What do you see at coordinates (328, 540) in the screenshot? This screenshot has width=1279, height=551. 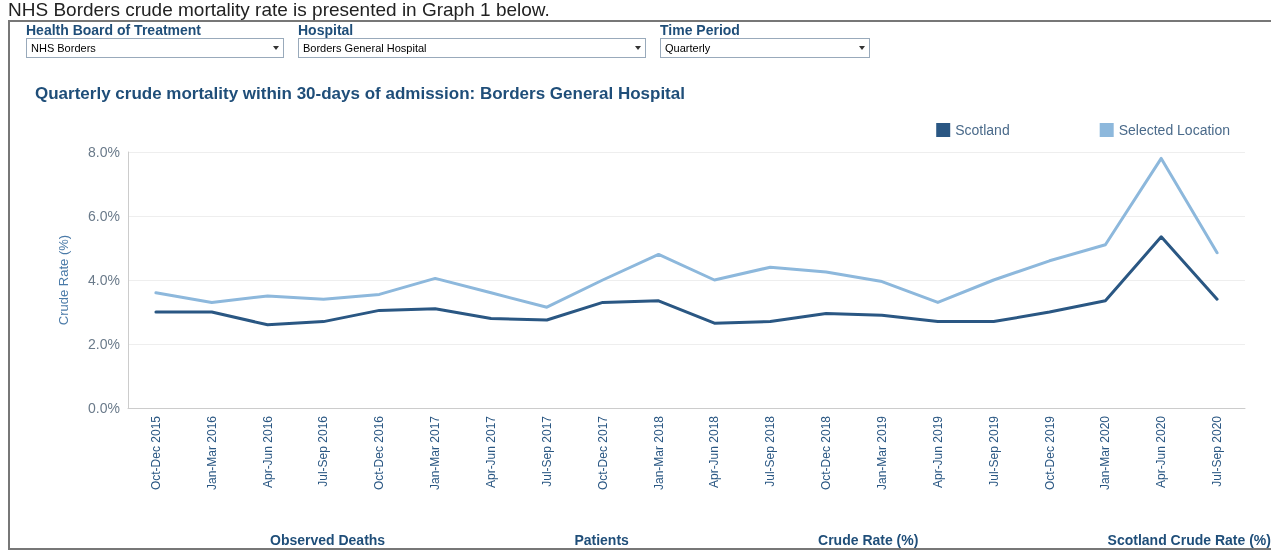 I see `text: Observed Deaths` at bounding box center [328, 540].